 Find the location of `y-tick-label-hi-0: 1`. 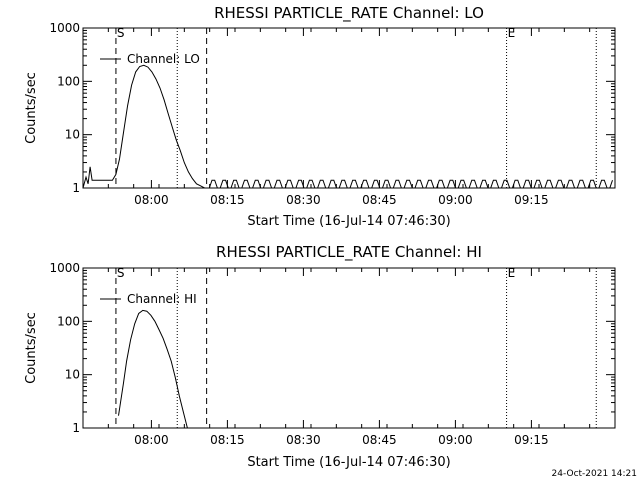

y-tick-label-hi-0: 1 is located at coordinates (76, 428).